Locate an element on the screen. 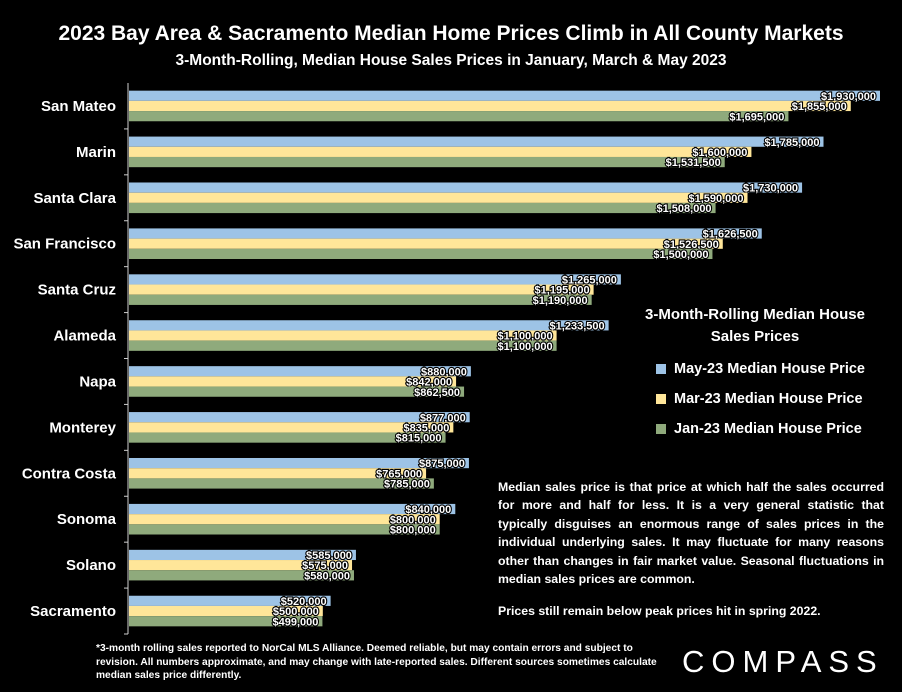 This screenshot has width=902, height=692. data-label: $580,000 is located at coordinates (327, 576).